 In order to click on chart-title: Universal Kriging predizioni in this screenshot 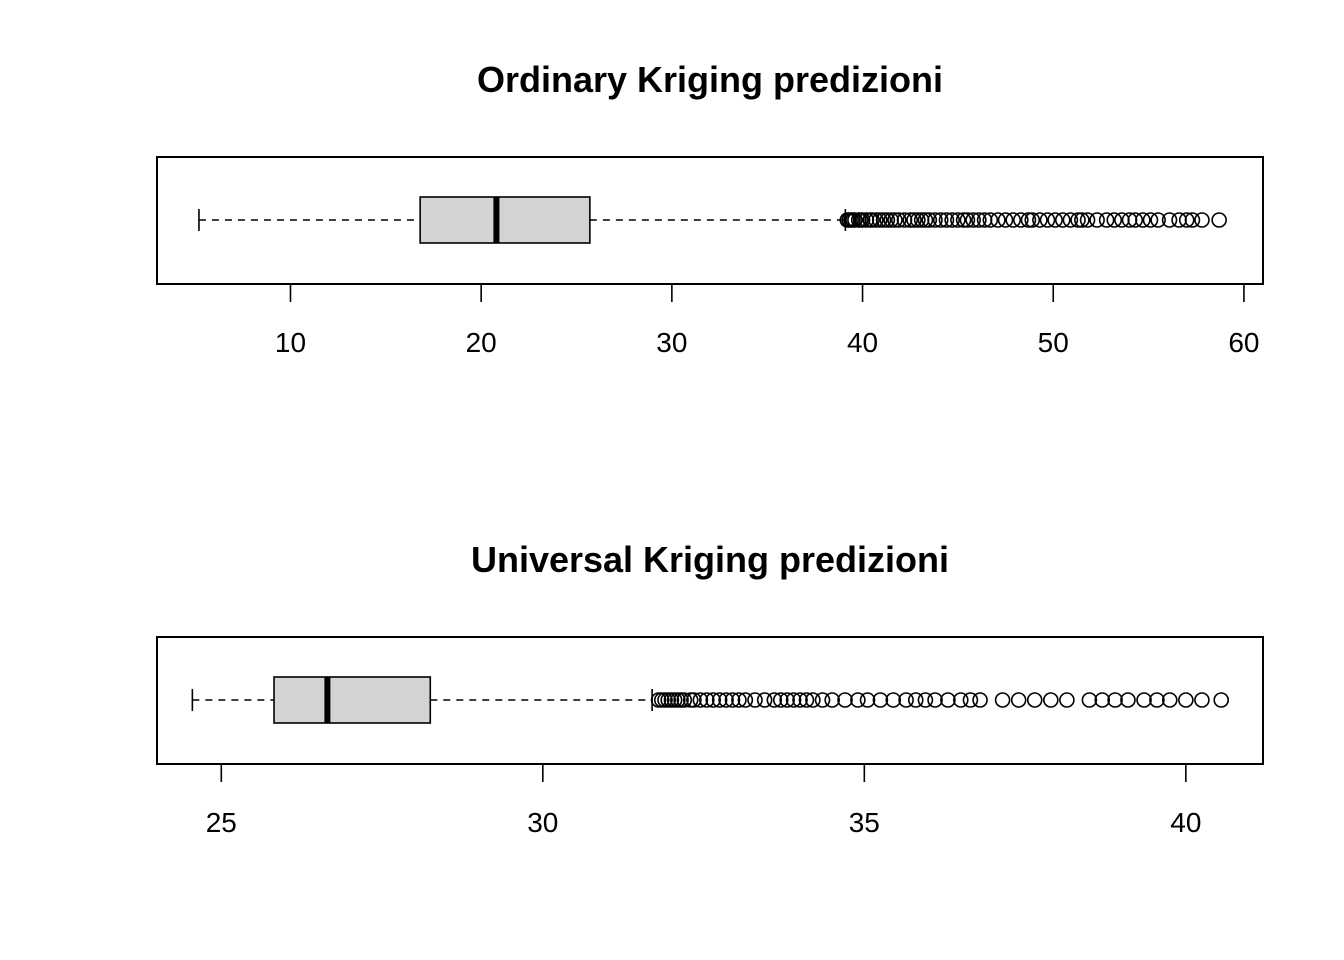, I will do `click(710, 559)`.